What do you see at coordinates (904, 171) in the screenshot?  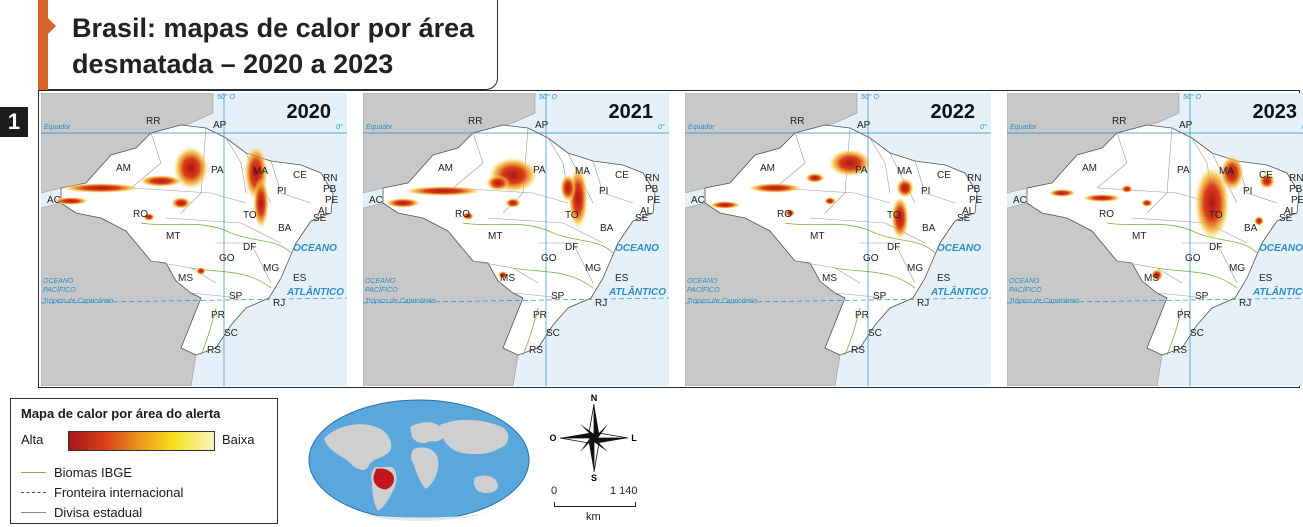 I see `state-label-ma: MA` at bounding box center [904, 171].